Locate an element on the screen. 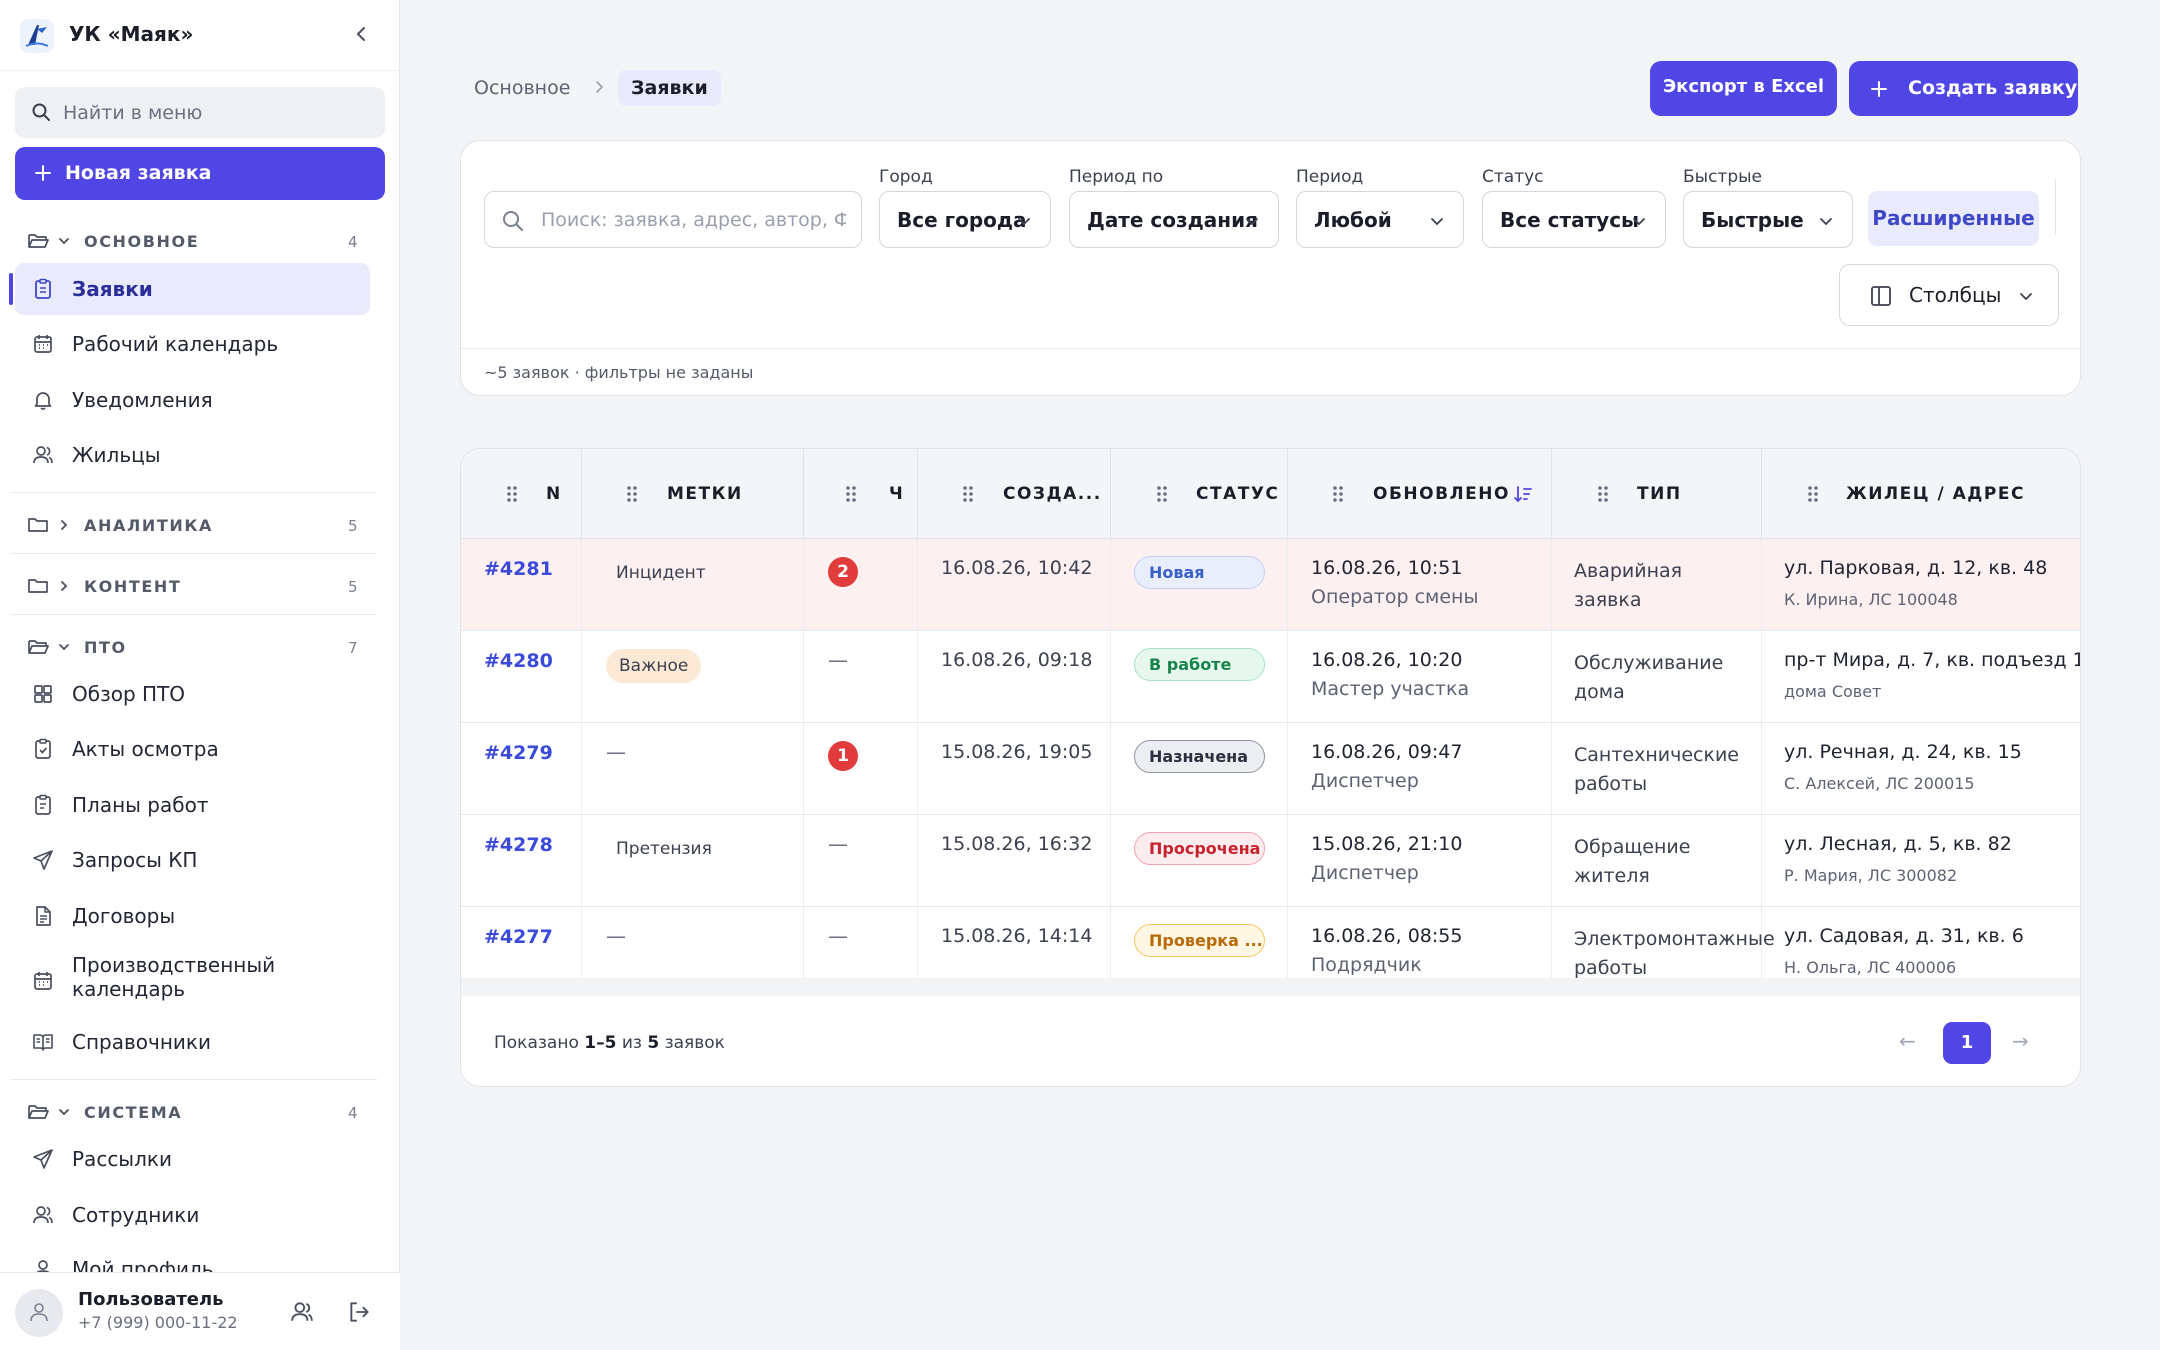  sidebar-header: УК «Маяк» is located at coordinates (200, 35).